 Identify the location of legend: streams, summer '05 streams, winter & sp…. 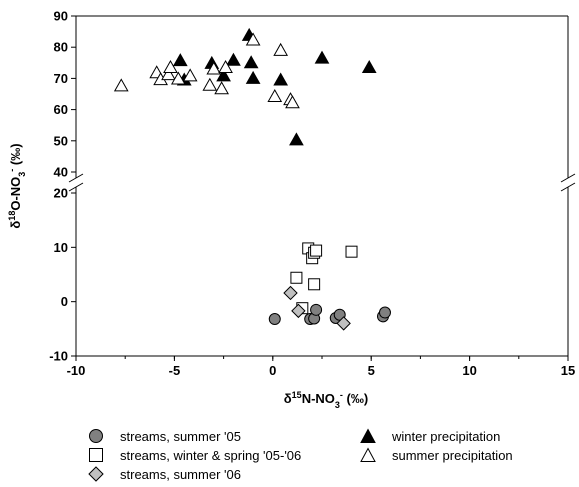
(323, 457).